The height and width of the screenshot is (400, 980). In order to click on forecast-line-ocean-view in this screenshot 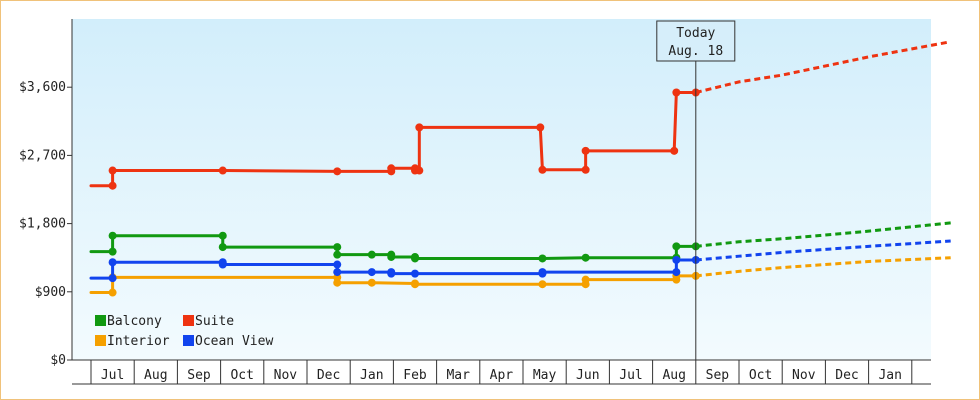, I will do `click(823, 250)`.